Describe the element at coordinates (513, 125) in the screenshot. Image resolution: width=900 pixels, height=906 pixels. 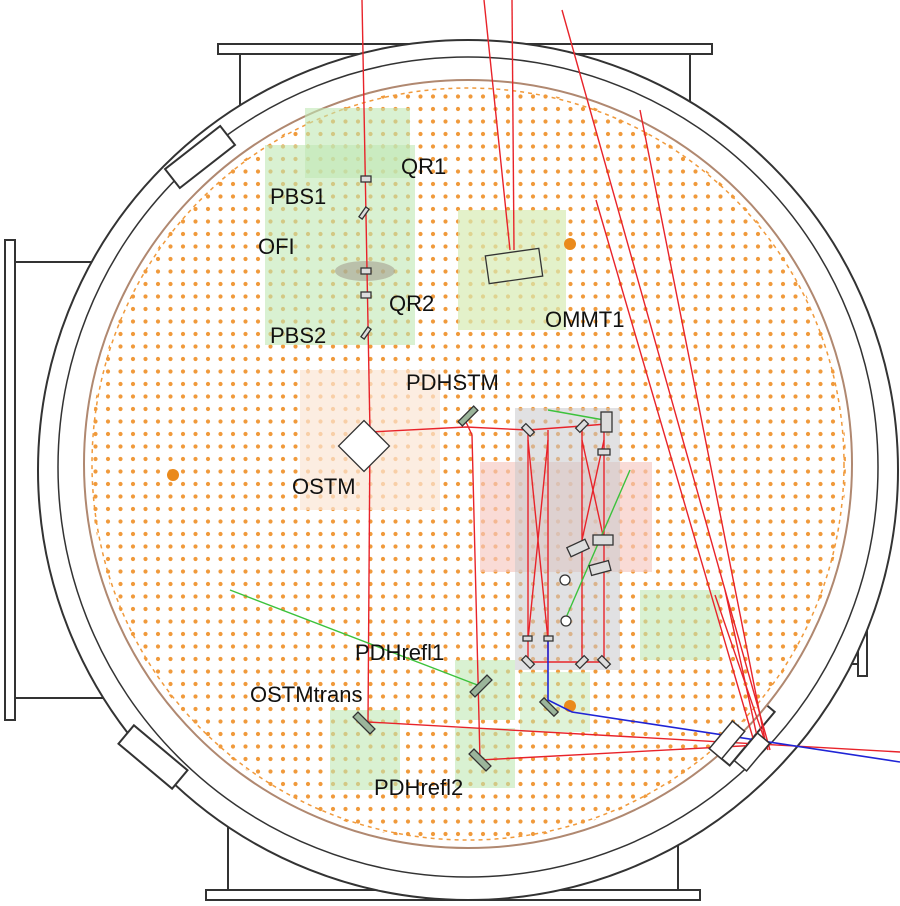
I see `beam-ommt1-in-b` at that location.